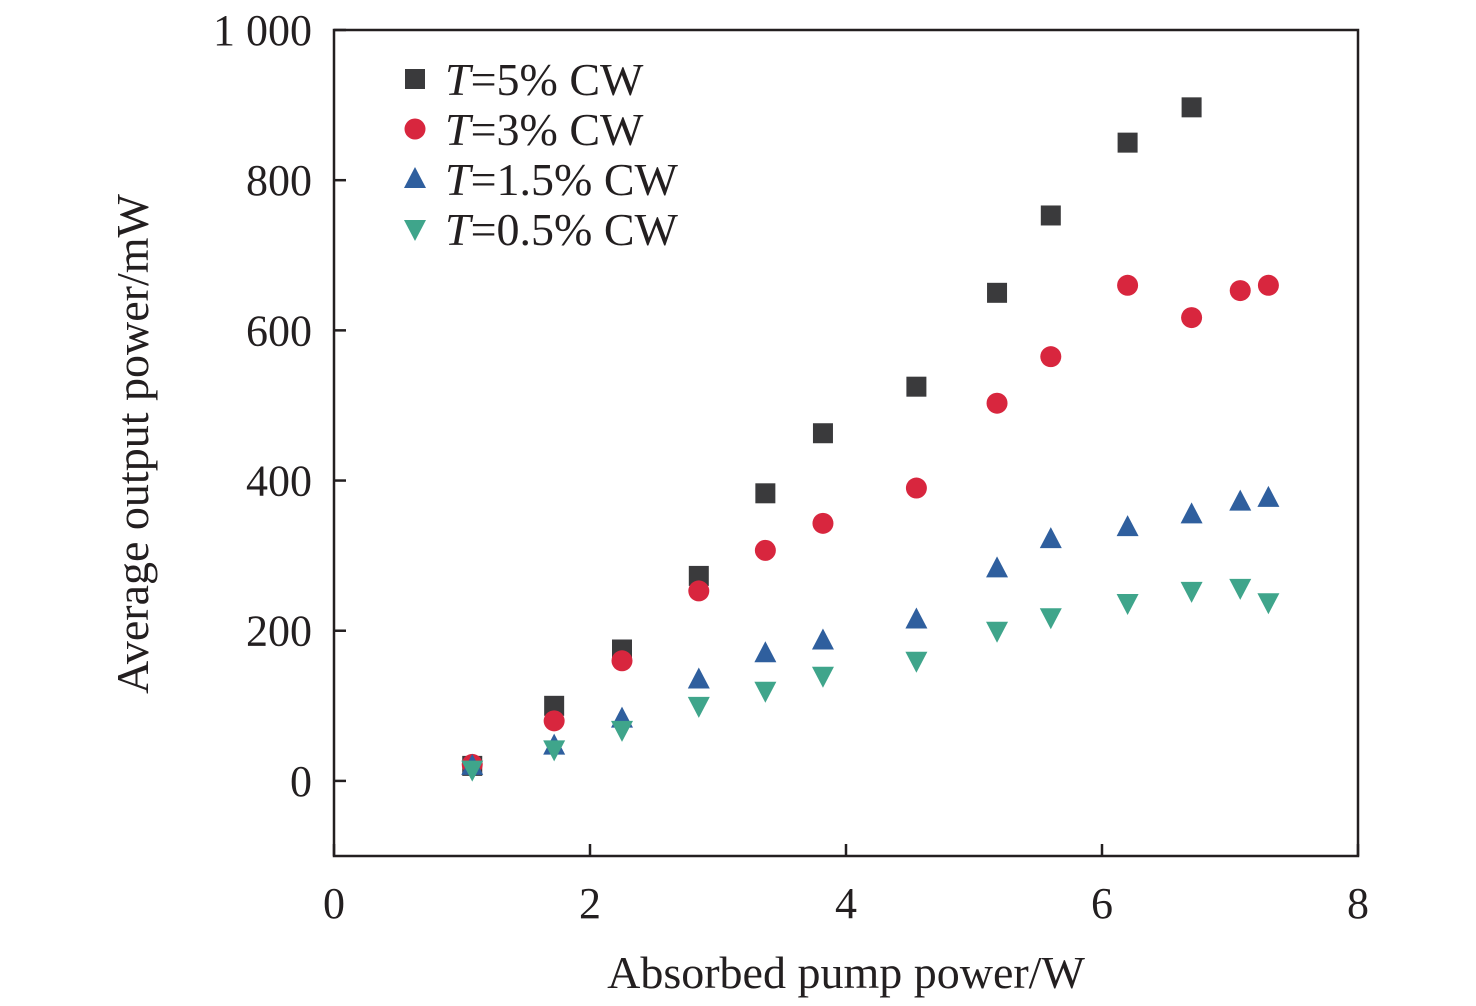 Image resolution: width=1476 pixels, height=1006 pixels. What do you see at coordinates (279, 631) in the screenshot?
I see `y-tick-label: 200` at bounding box center [279, 631].